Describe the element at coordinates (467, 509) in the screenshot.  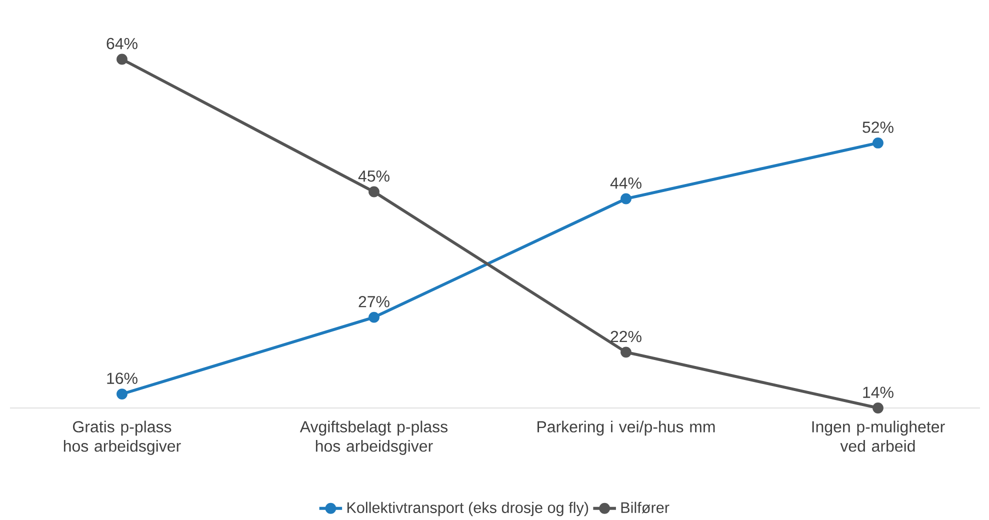
I see `legend-label: Kollektivtransport (eks drosje og fly)` at that location.